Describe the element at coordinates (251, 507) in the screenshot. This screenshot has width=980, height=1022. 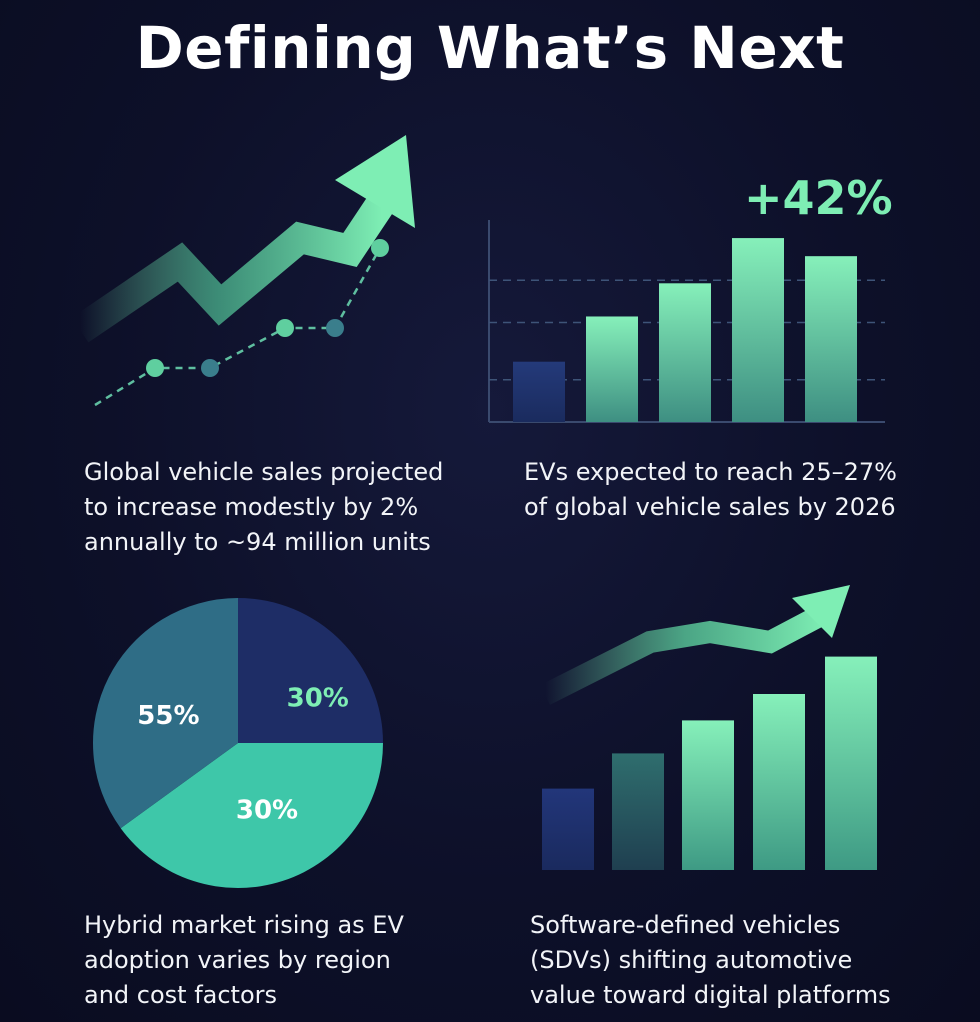
I see `caption-line: to increase modestly by 2%` at that location.